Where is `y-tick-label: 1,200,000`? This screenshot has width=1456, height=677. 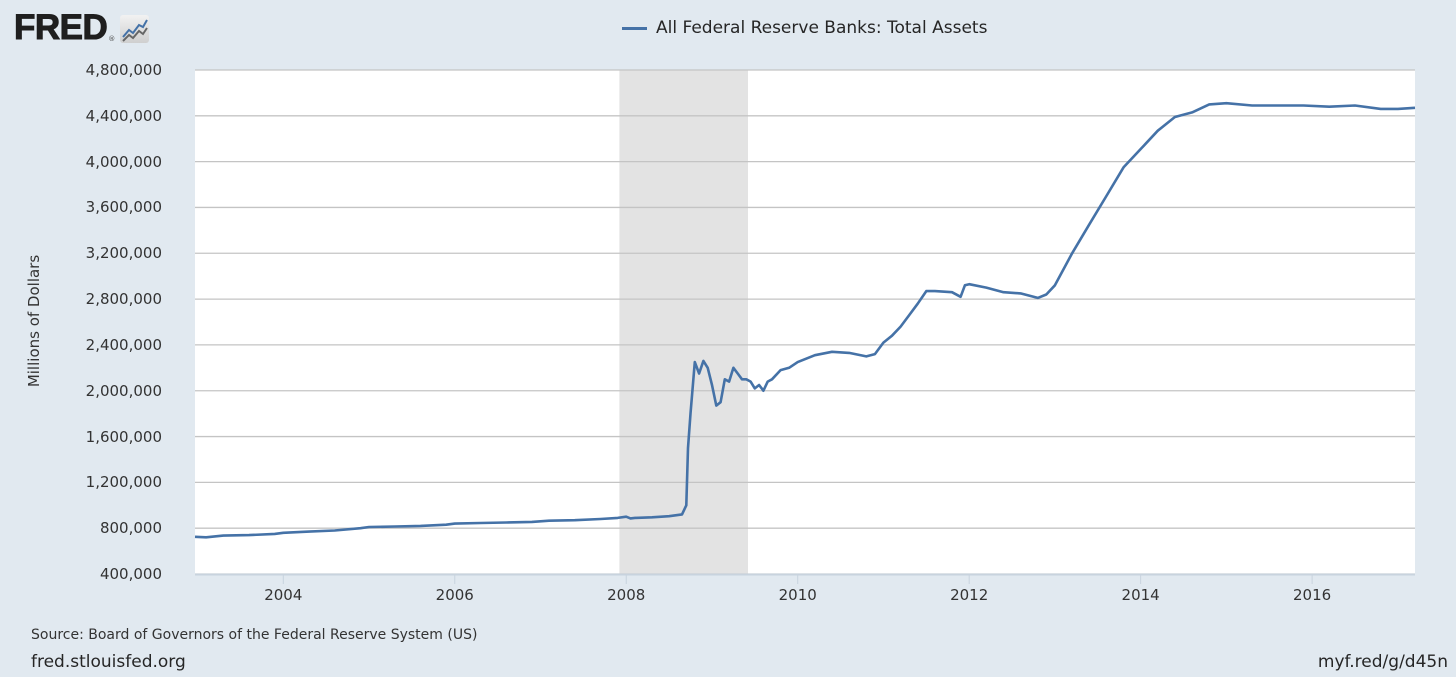 y-tick-label: 1,200,000 is located at coordinates (123, 482).